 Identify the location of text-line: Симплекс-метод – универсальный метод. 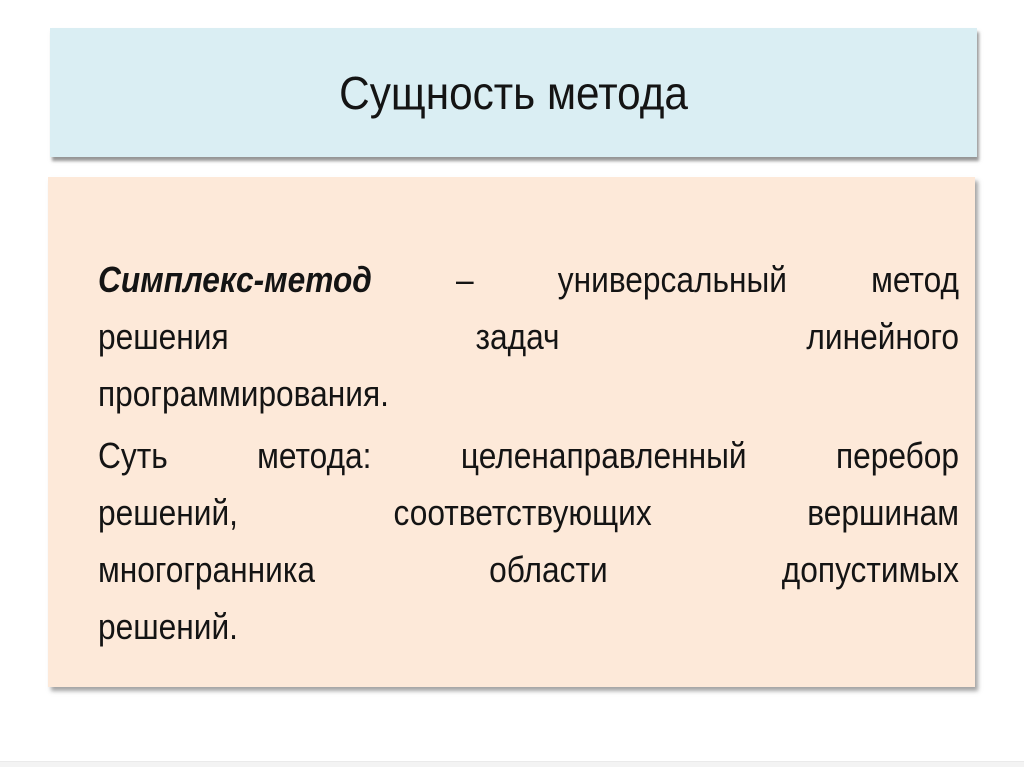
(528, 279).